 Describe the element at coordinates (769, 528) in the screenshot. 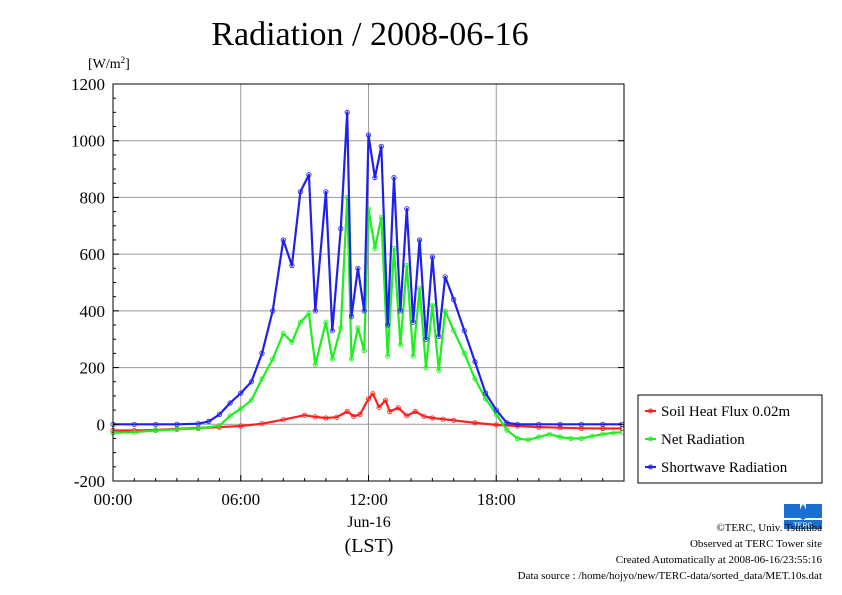

I see `footer-credit: ©TERC, Univ. Tsukuba` at that location.